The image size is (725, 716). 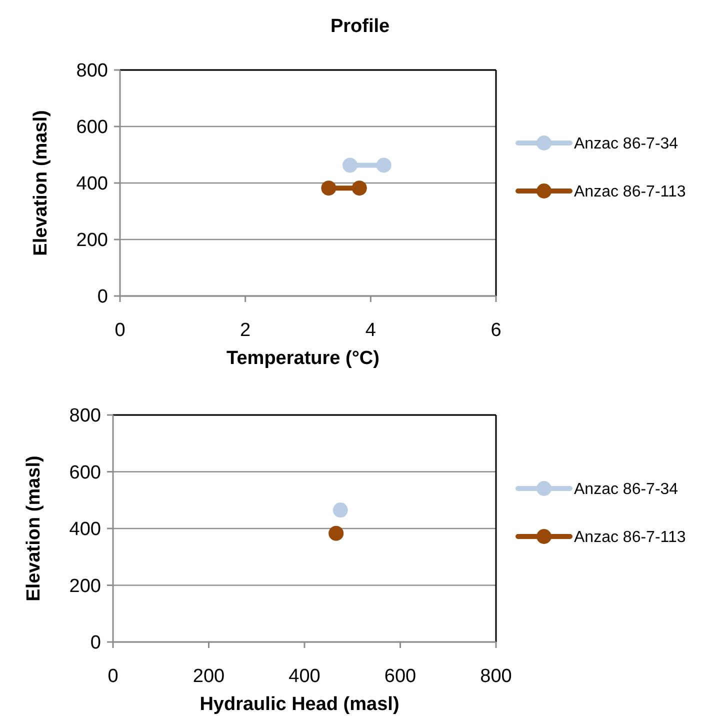 What do you see at coordinates (360, 26) in the screenshot?
I see `chart-title: Profile` at bounding box center [360, 26].